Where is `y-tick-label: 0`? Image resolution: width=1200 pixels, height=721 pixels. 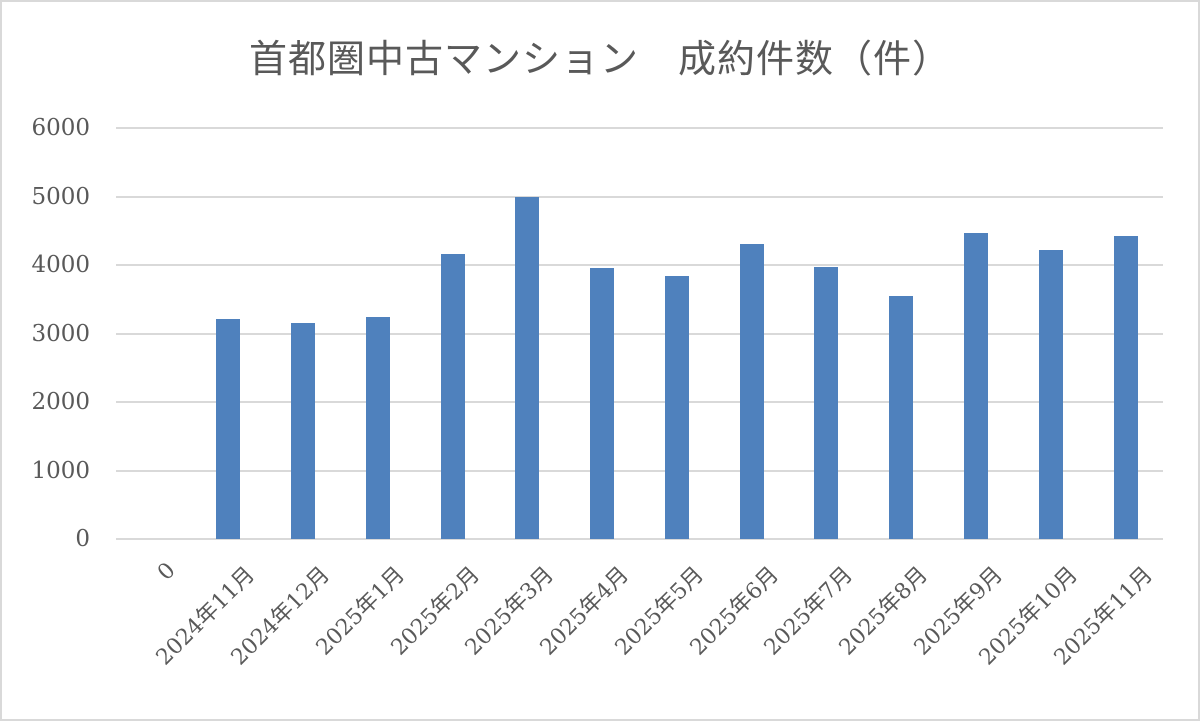
y-tick-label: 0 is located at coordinates (82, 539).